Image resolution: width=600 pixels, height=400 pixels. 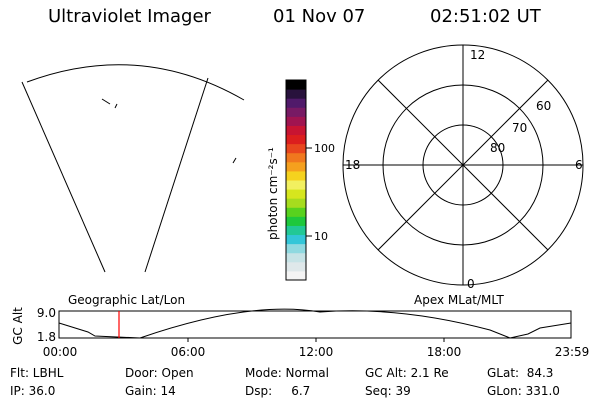 What do you see at coordinates (273, 193) in the screenshot?
I see `colorbar-unit-label: photon cm⁻²s⁻¹` at bounding box center [273, 193].